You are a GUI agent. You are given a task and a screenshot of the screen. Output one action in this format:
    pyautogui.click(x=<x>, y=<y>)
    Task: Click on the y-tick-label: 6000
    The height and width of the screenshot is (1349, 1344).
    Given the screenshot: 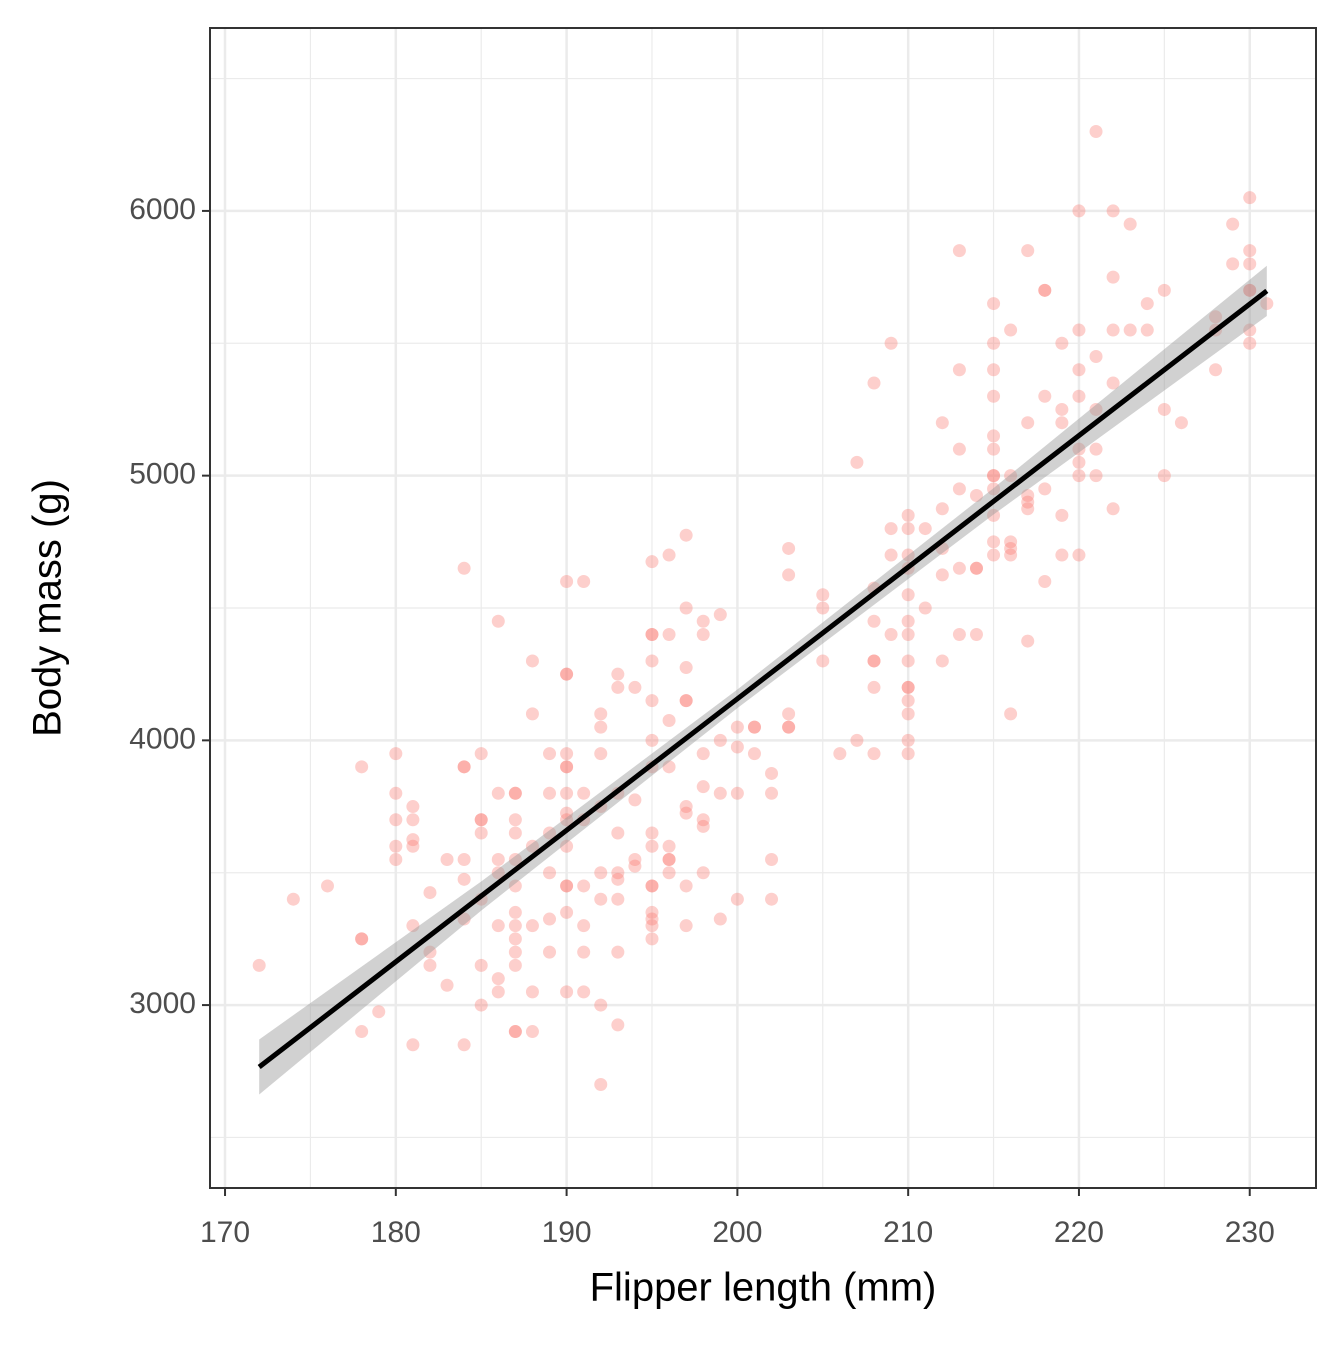 What is the action you would take?
    pyautogui.click(x=162, y=209)
    